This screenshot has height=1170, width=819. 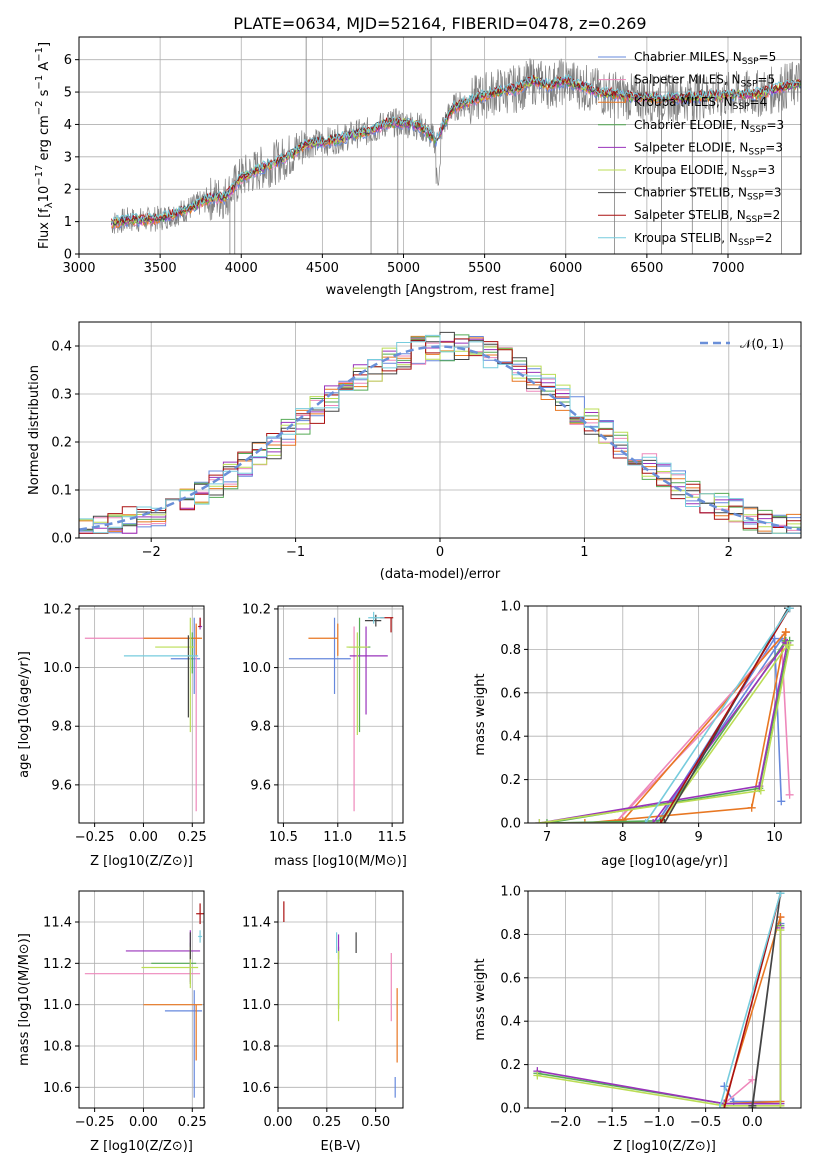 I want to click on x-tick-label: 1, so click(x=584, y=552).